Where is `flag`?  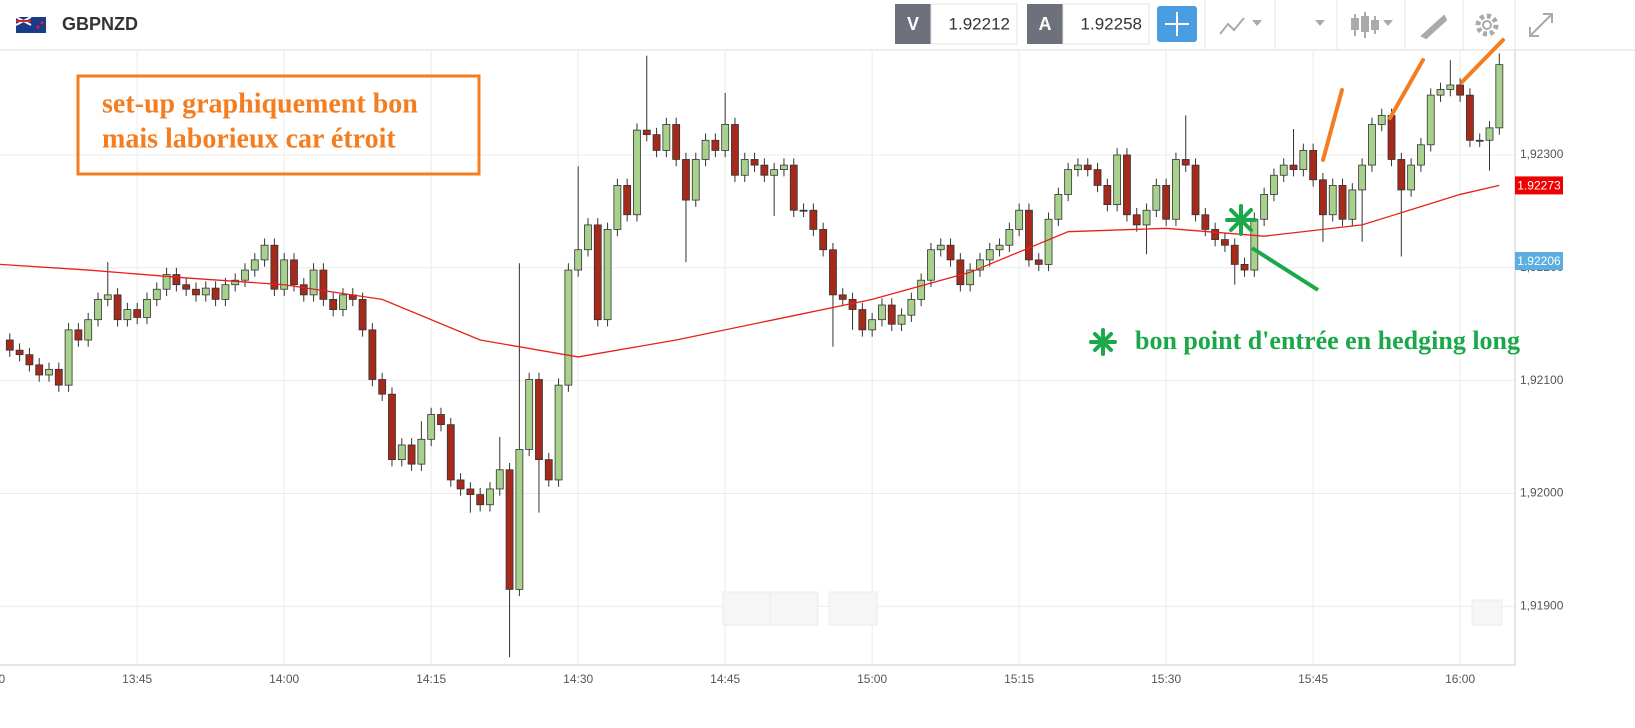
flag is located at coordinates (30, 24).